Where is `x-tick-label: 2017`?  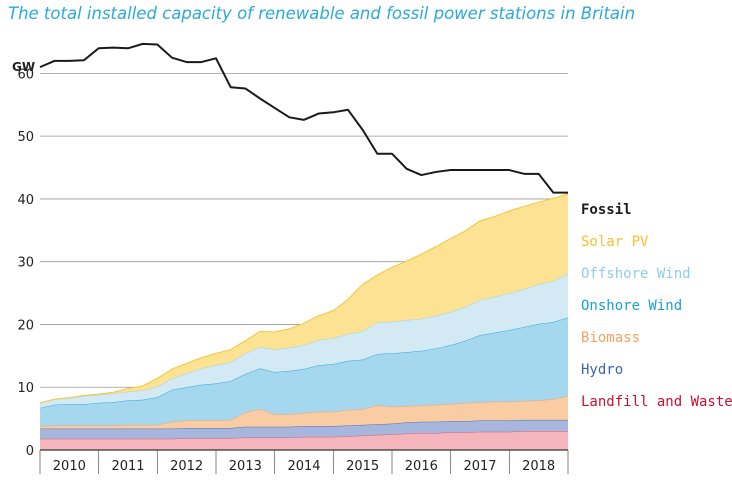
x-tick-label: 2017 is located at coordinates (479, 466).